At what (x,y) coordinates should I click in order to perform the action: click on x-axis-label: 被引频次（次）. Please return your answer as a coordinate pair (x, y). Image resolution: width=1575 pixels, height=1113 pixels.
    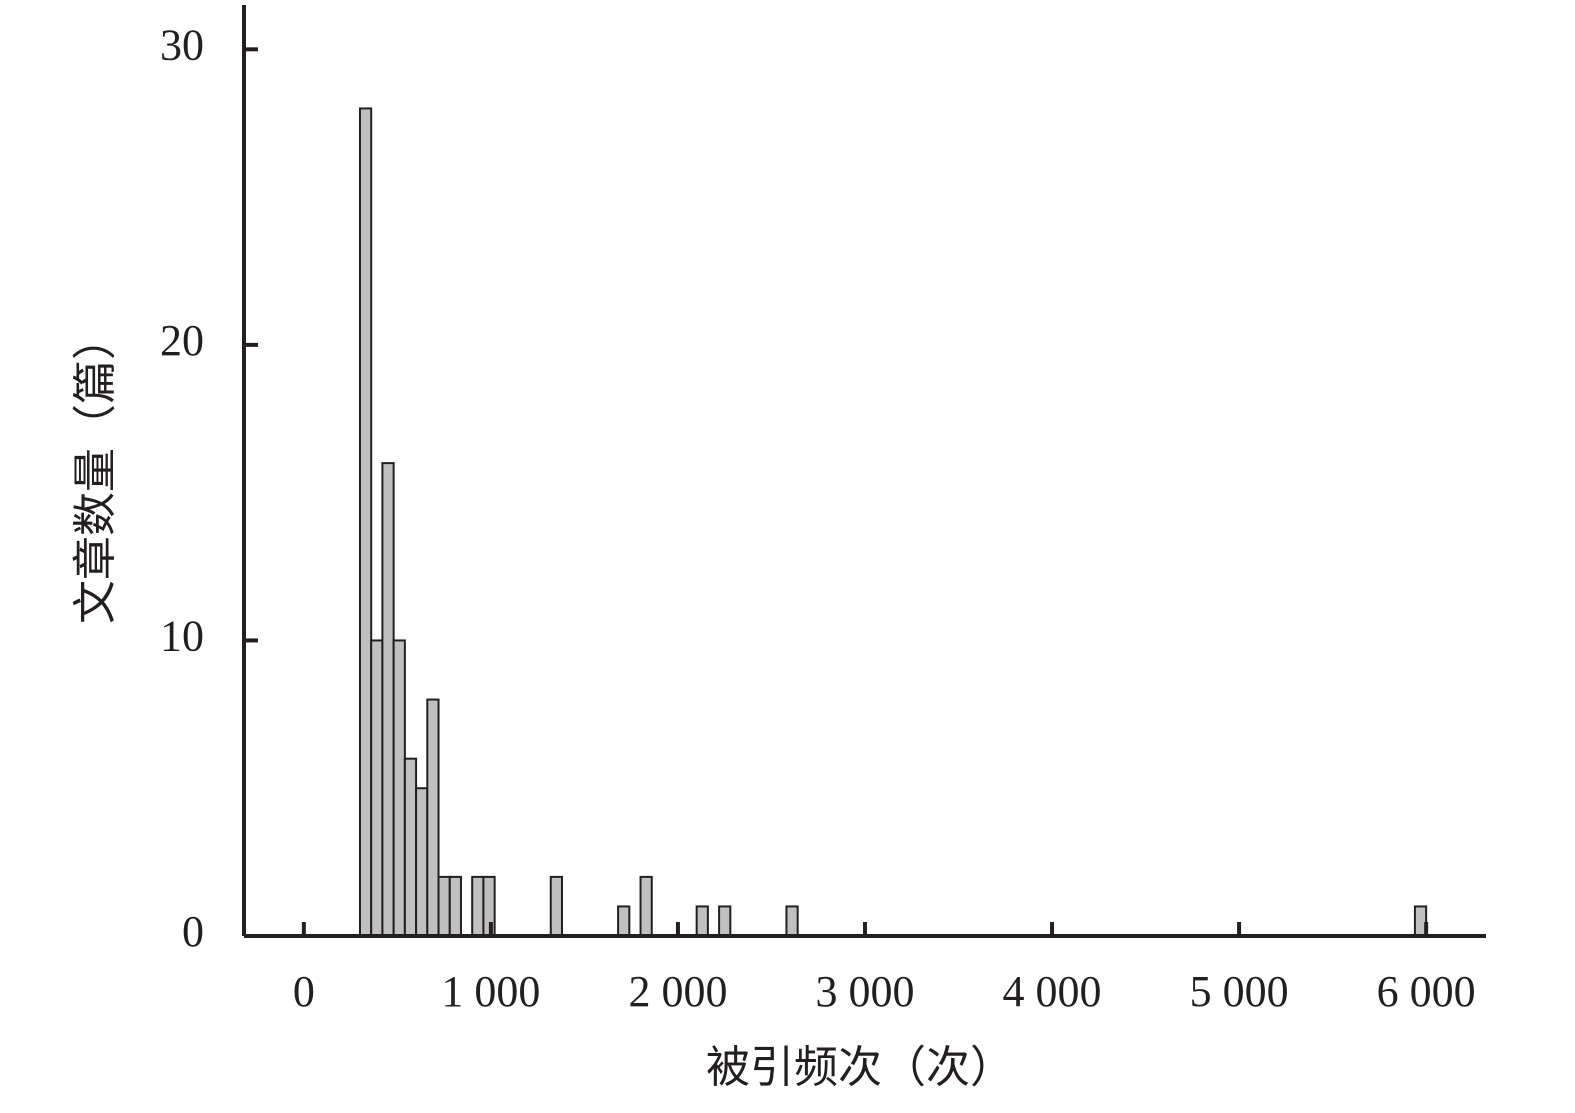
    Looking at the image, I should click on (860, 1067).